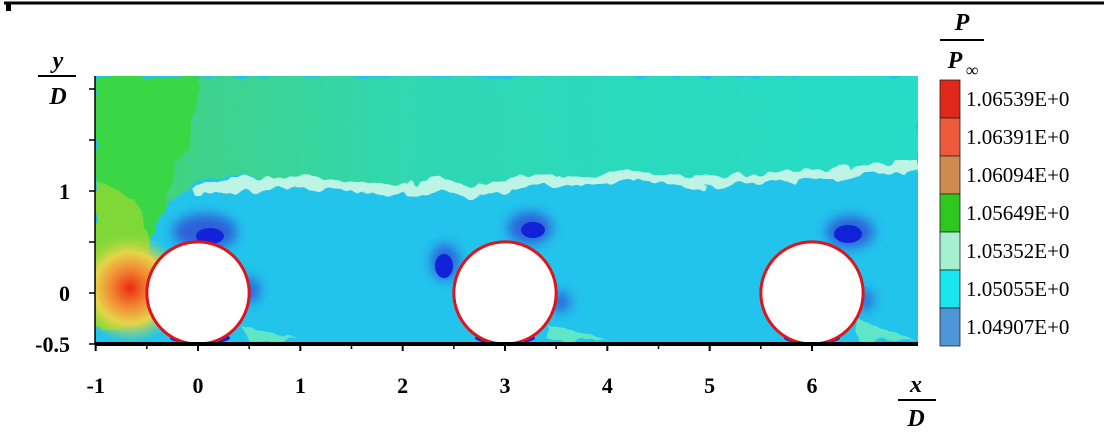  I want to click on x-tick-label-3: 2, so click(402, 385).